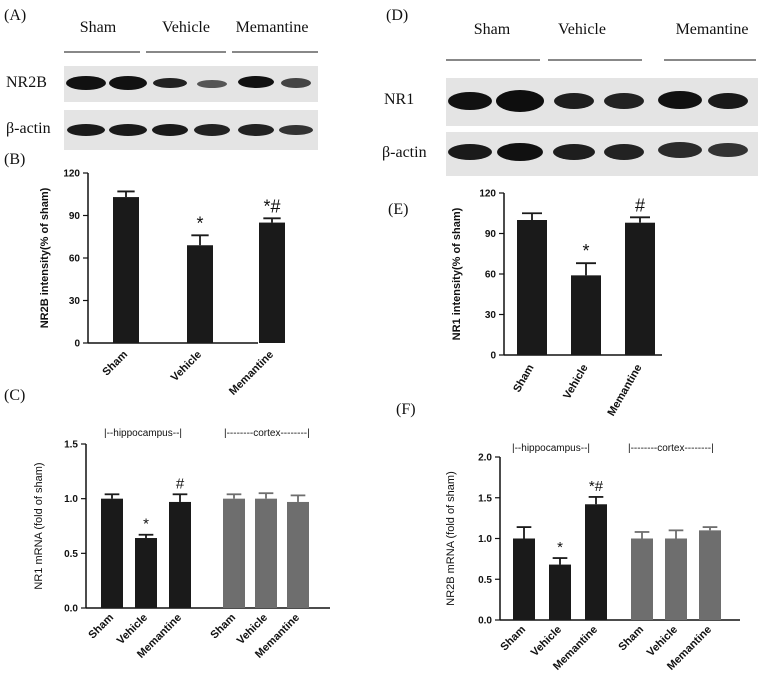  Describe the element at coordinates (39, 525) in the screenshot. I see `y-axis-label: NR1 mRNA (fold of sham)` at that location.